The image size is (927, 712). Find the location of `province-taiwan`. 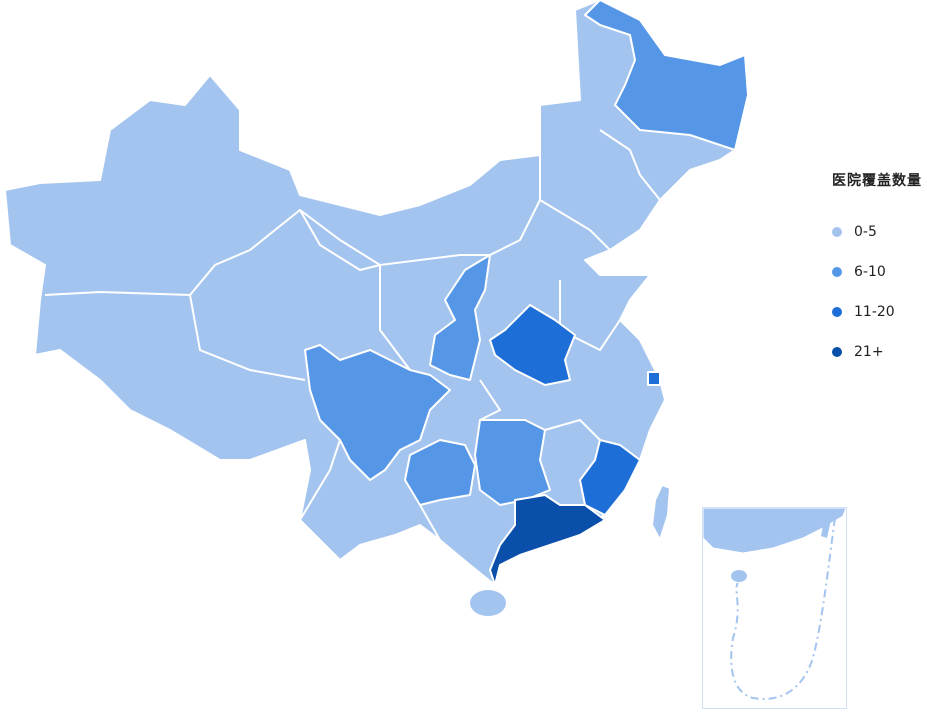

province-taiwan is located at coordinates (661, 512).